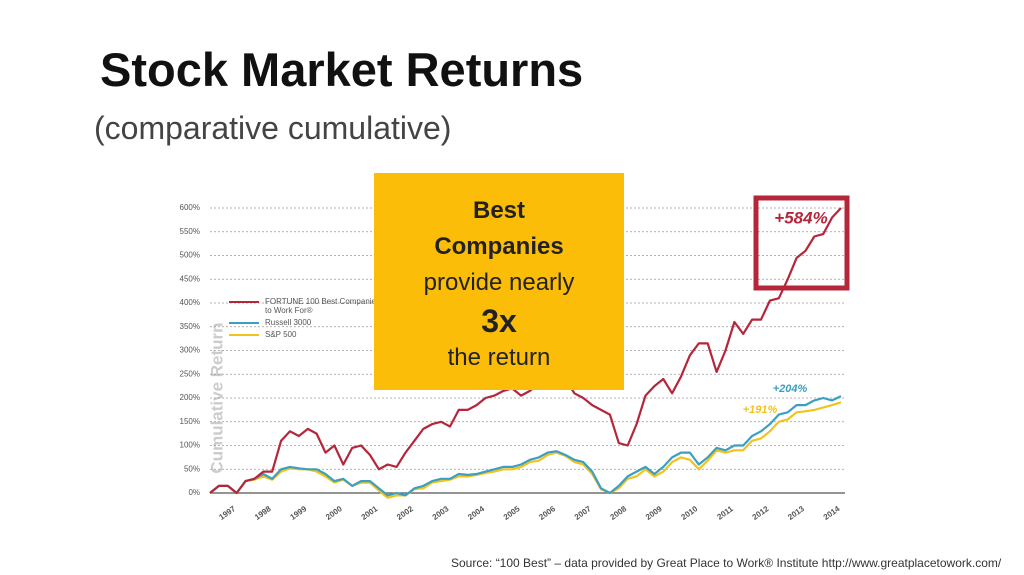  I want to click on callout-line: Companies, so click(499, 246).